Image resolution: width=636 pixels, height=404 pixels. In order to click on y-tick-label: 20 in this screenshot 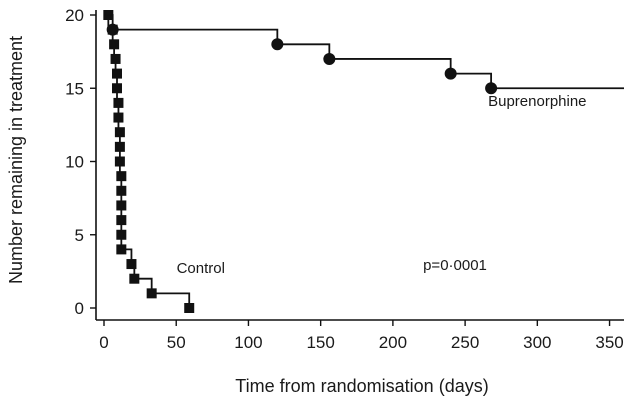, I will do `click(74, 15)`.